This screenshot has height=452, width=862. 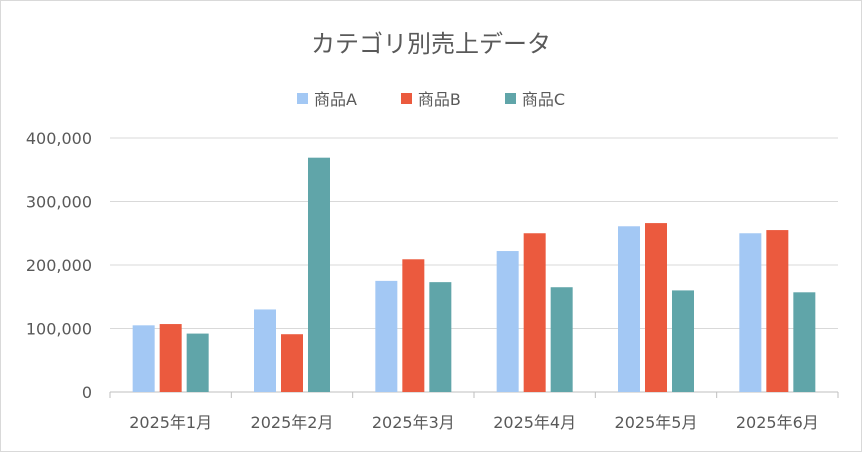 I want to click on y-tick-label-2: 200,000, so click(x=59, y=265).